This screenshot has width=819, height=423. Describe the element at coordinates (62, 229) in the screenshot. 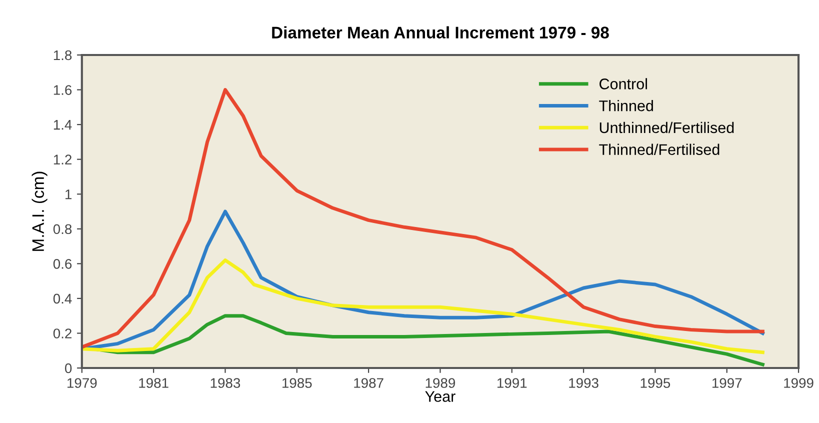

I see `y-tick-label: 0.8` at that location.